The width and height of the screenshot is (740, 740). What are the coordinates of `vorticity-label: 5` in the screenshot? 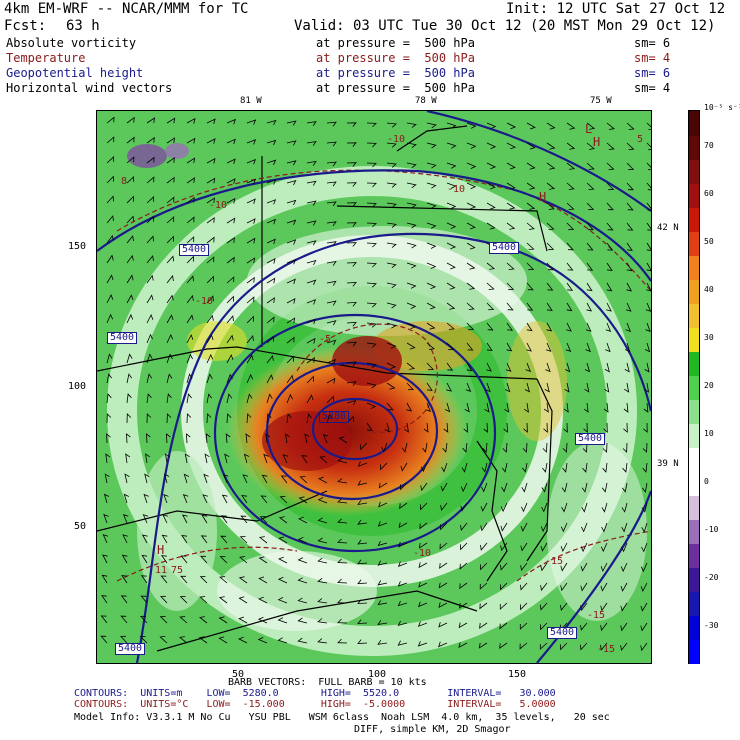 It's located at (640, 139).